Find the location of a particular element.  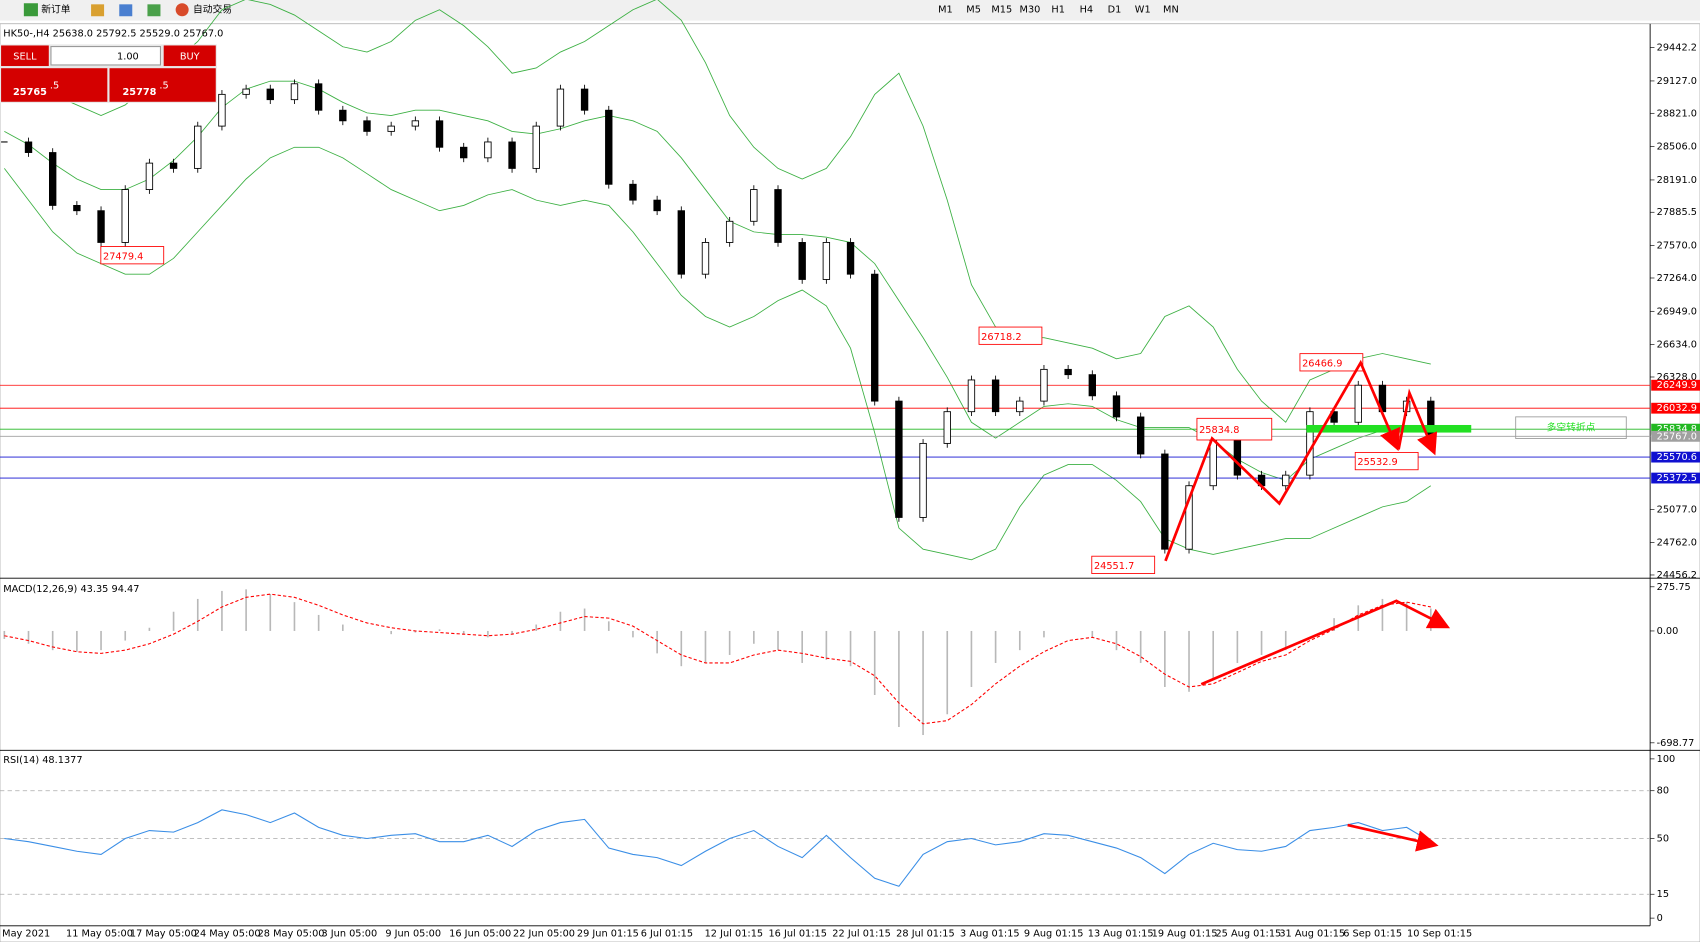

buy-label: BUY is located at coordinates (190, 56).